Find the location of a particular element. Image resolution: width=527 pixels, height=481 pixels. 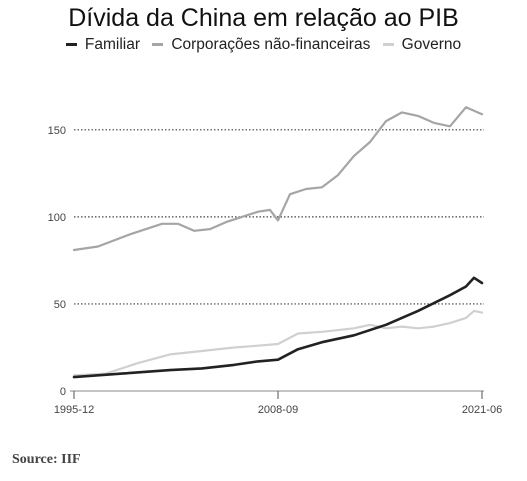

legend-item-corporacoes: Corporações não-financeiras is located at coordinates (261, 45).